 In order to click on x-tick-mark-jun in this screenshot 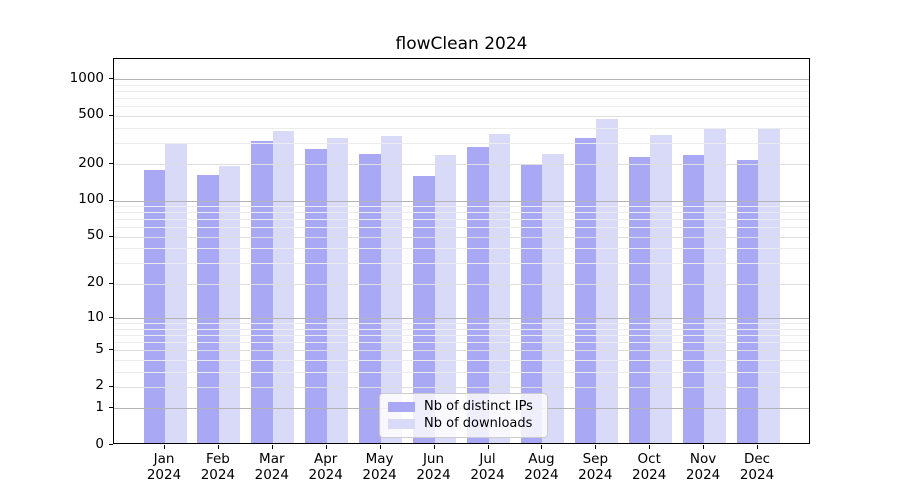, I will do `click(434, 447)`.